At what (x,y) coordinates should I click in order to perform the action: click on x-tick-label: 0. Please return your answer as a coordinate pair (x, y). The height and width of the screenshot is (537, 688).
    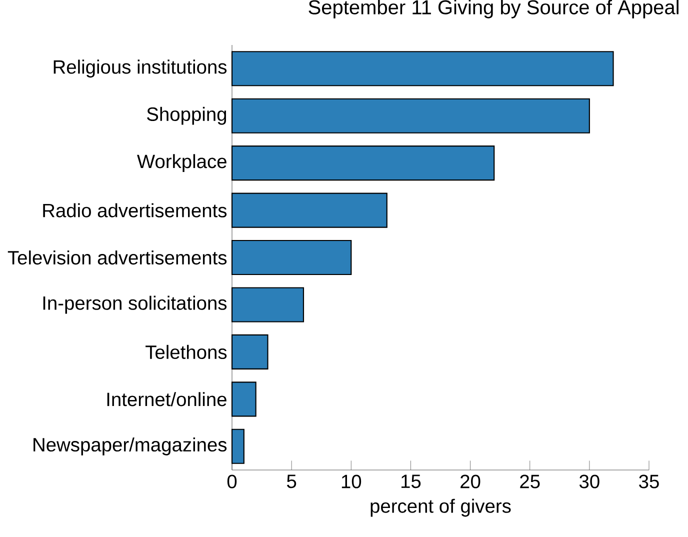
    Looking at the image, I should click on (232, 481).